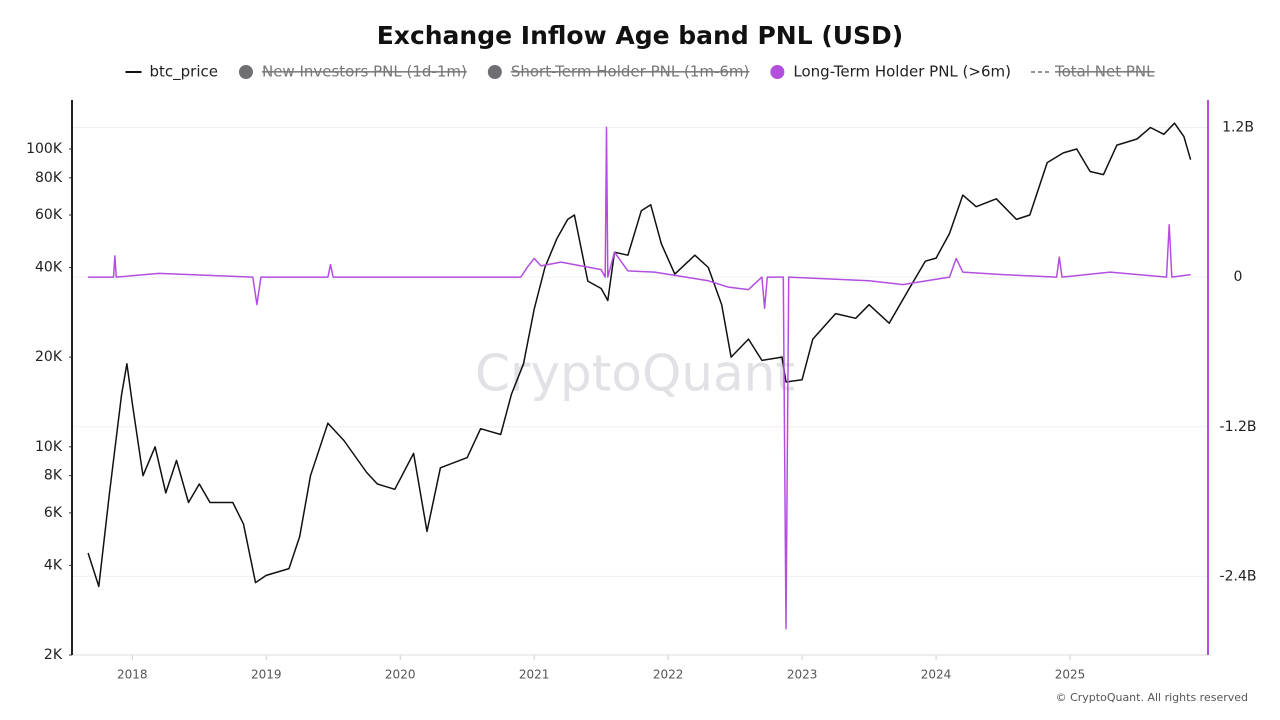 The height and width of the screenshot is (720, 1280). I want to click on y-tick-label: 80K, so click(49, 178).